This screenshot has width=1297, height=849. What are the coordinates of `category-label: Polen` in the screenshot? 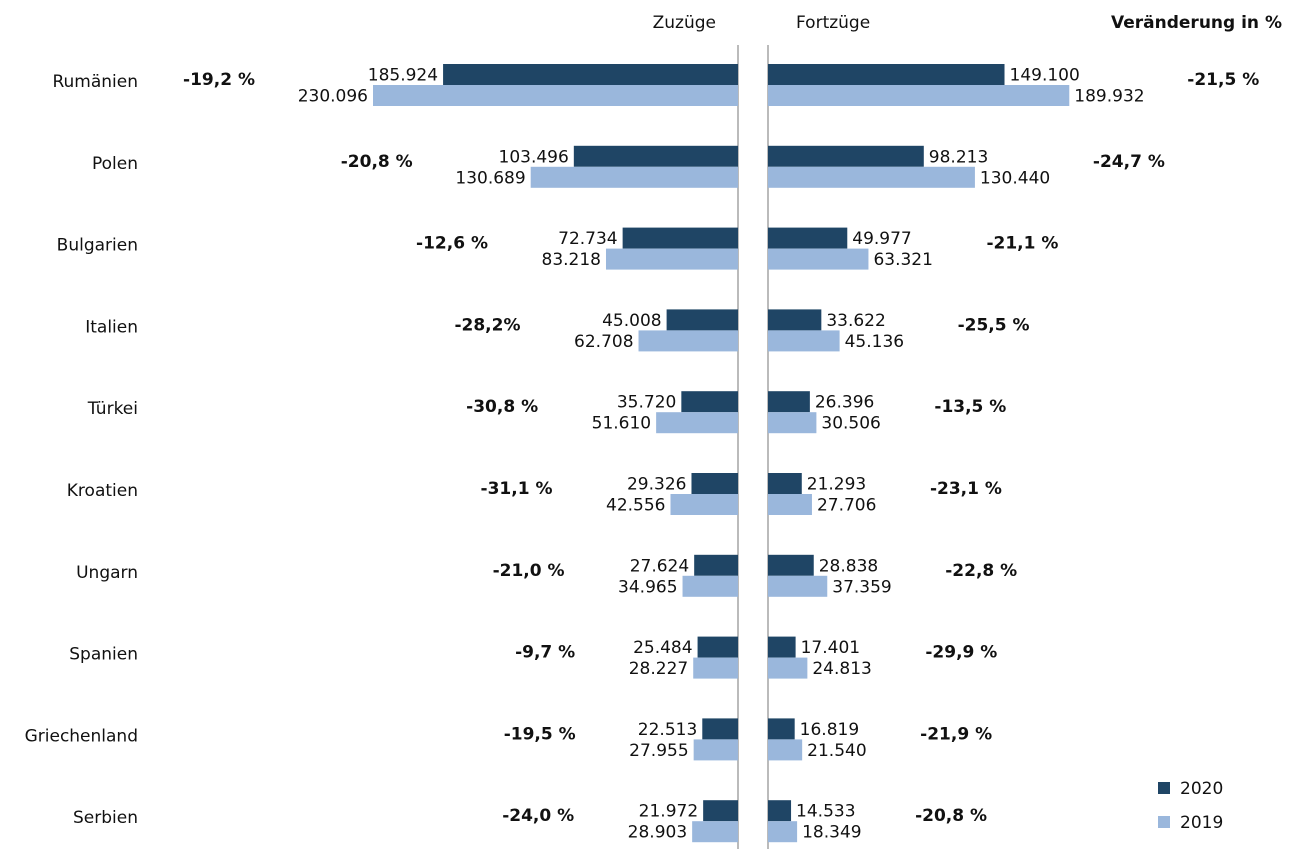 It's located at (115, 164).